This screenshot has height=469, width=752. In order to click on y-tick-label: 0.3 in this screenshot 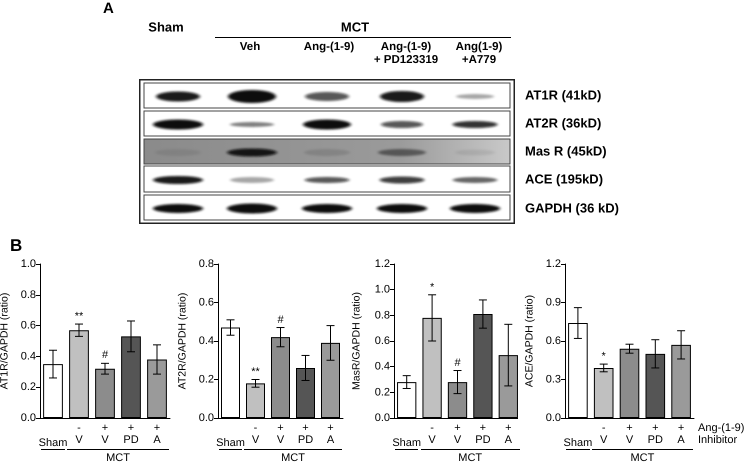, I will do `click(553, 380)`.